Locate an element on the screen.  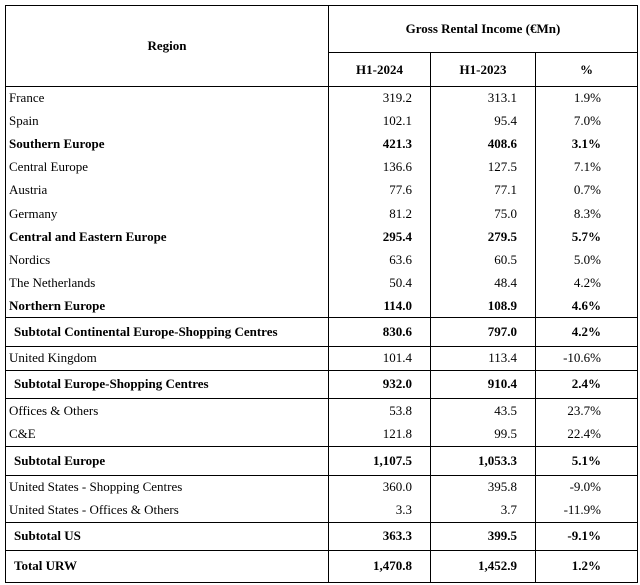
value-cell: 279.5 is located at coordinates (483, 237).